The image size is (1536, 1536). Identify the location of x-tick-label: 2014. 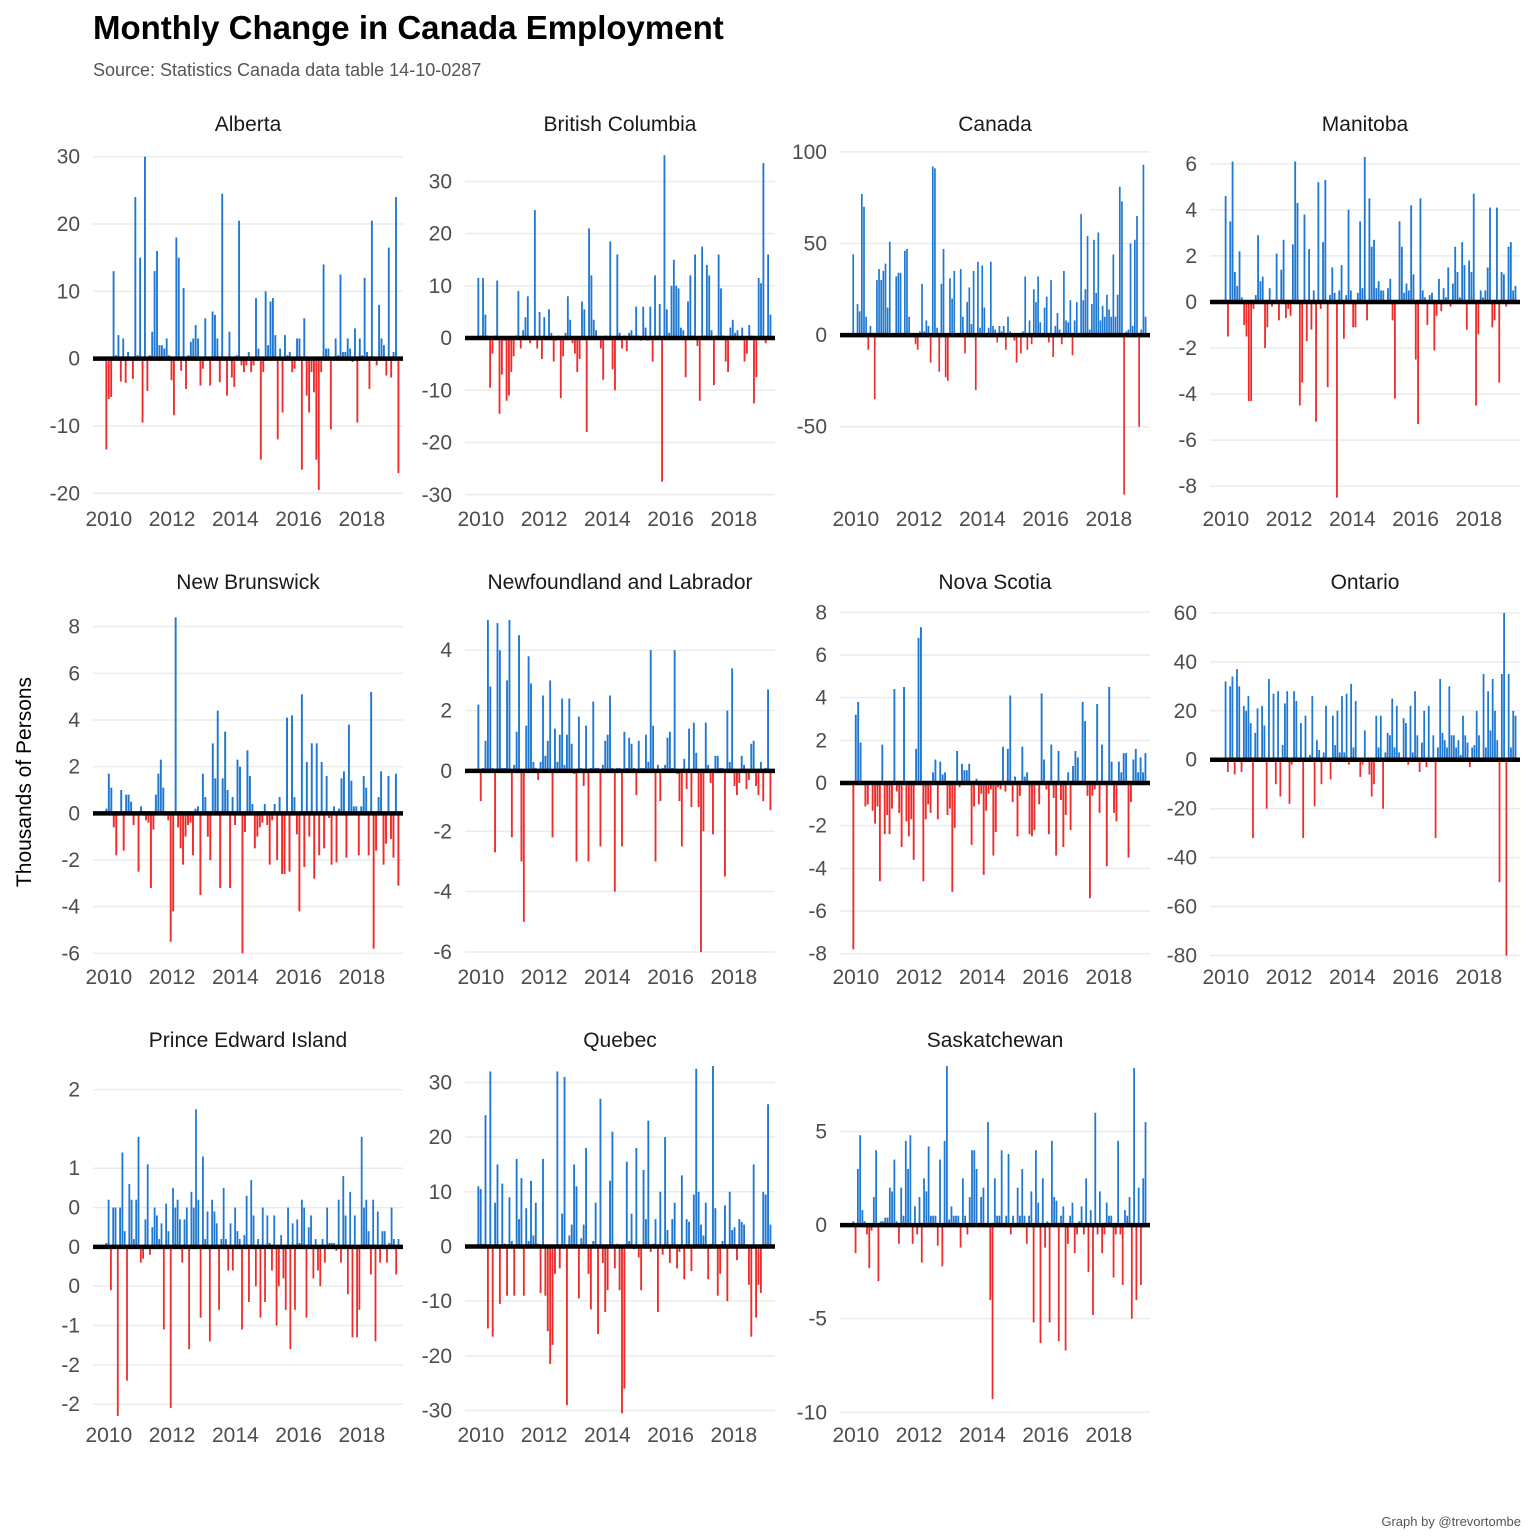
(982, 977).